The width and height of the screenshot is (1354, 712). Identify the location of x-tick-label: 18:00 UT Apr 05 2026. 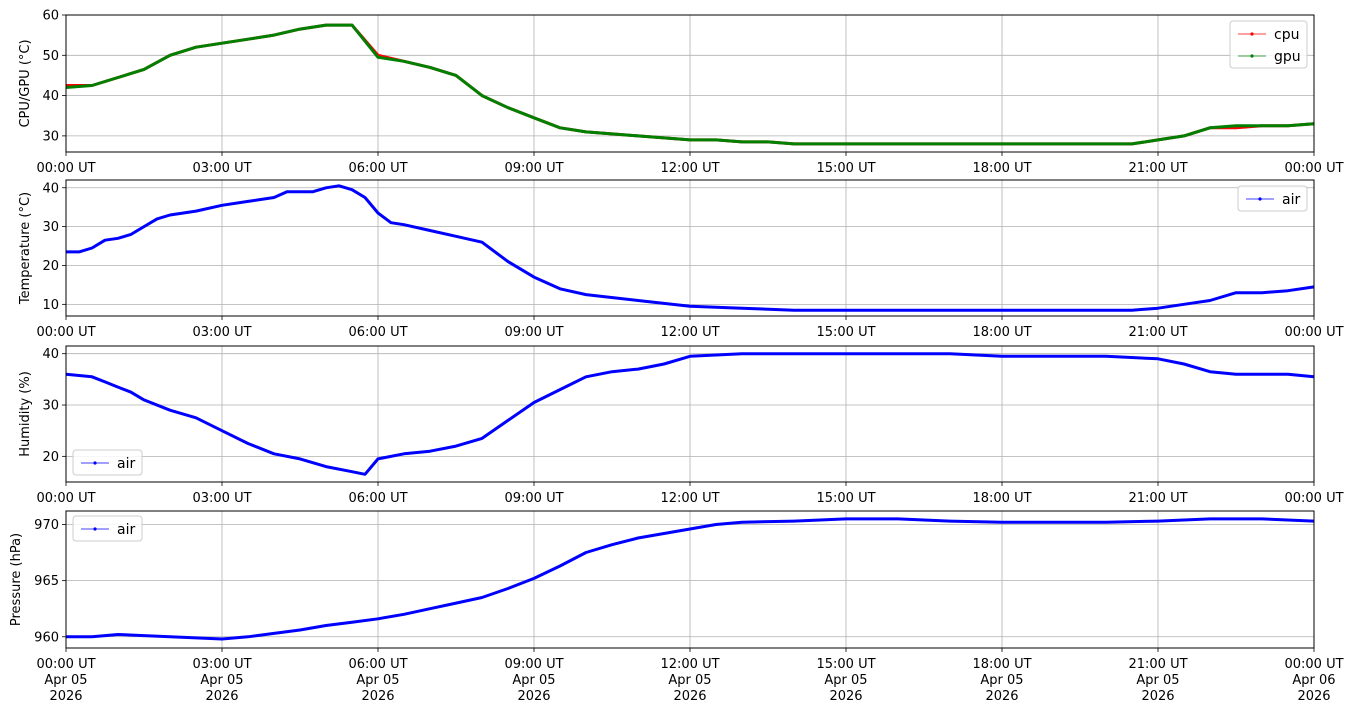
(1001, 680).